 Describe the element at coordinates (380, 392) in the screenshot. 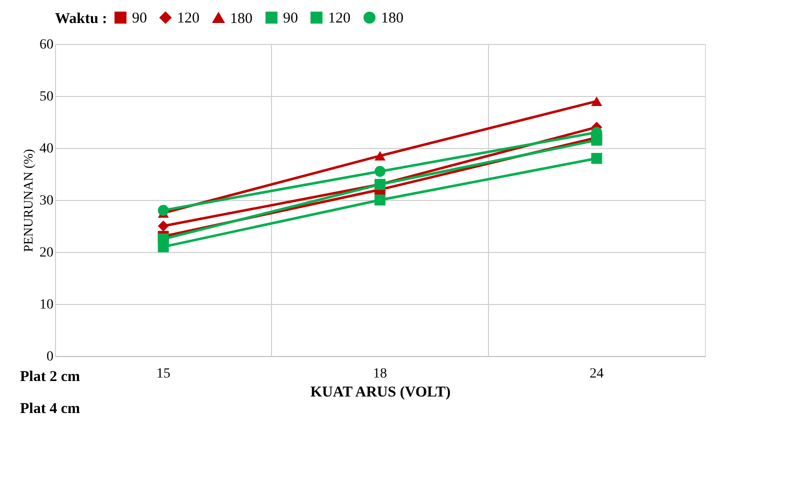

I see `x-axis-title: KUAT ARUS (VOLT)` at that location.